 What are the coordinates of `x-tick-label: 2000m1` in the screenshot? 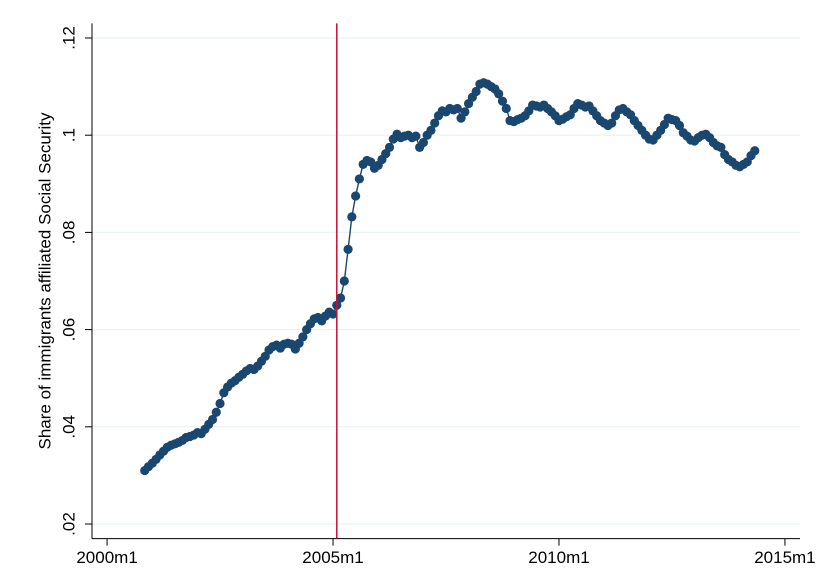 It's located at (106, 557).